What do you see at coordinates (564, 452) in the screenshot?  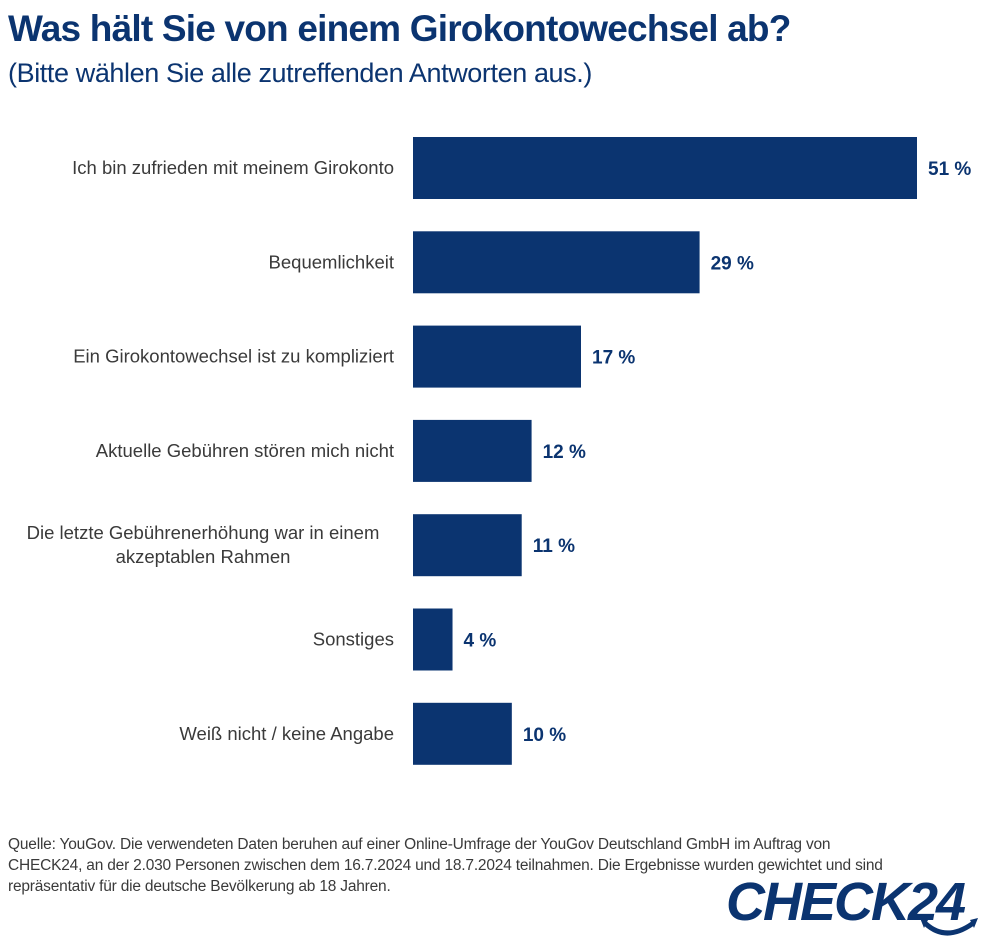 I see `value-label: 12 %` at bounding box center [564, 452].